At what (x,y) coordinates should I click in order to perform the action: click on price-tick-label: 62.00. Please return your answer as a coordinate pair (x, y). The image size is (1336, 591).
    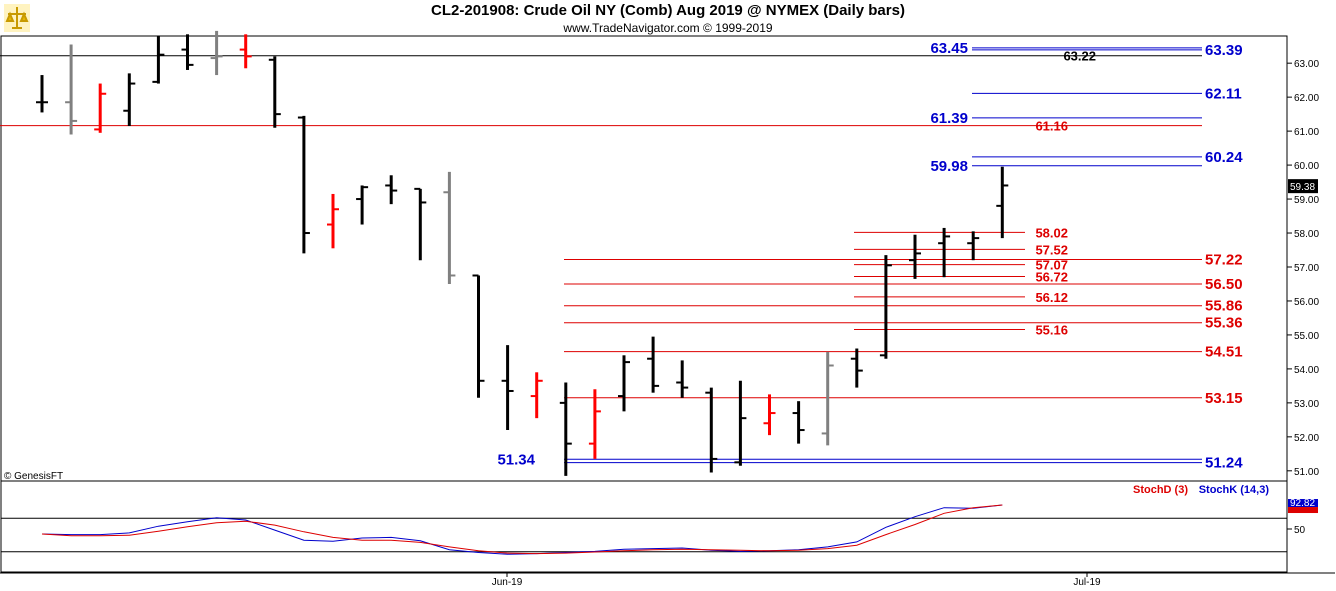
    Looking at the image, I should click on (1306, 98).